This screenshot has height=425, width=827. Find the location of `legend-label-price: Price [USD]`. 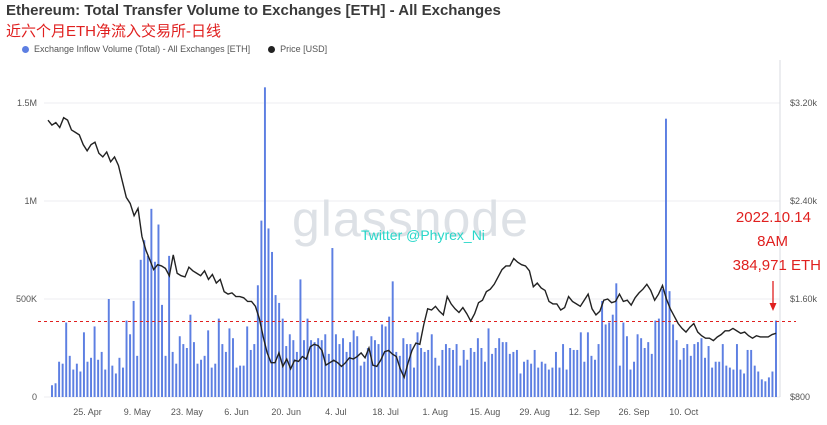

legend-label-price: Price [USD] is located at coordinates (304, 49).